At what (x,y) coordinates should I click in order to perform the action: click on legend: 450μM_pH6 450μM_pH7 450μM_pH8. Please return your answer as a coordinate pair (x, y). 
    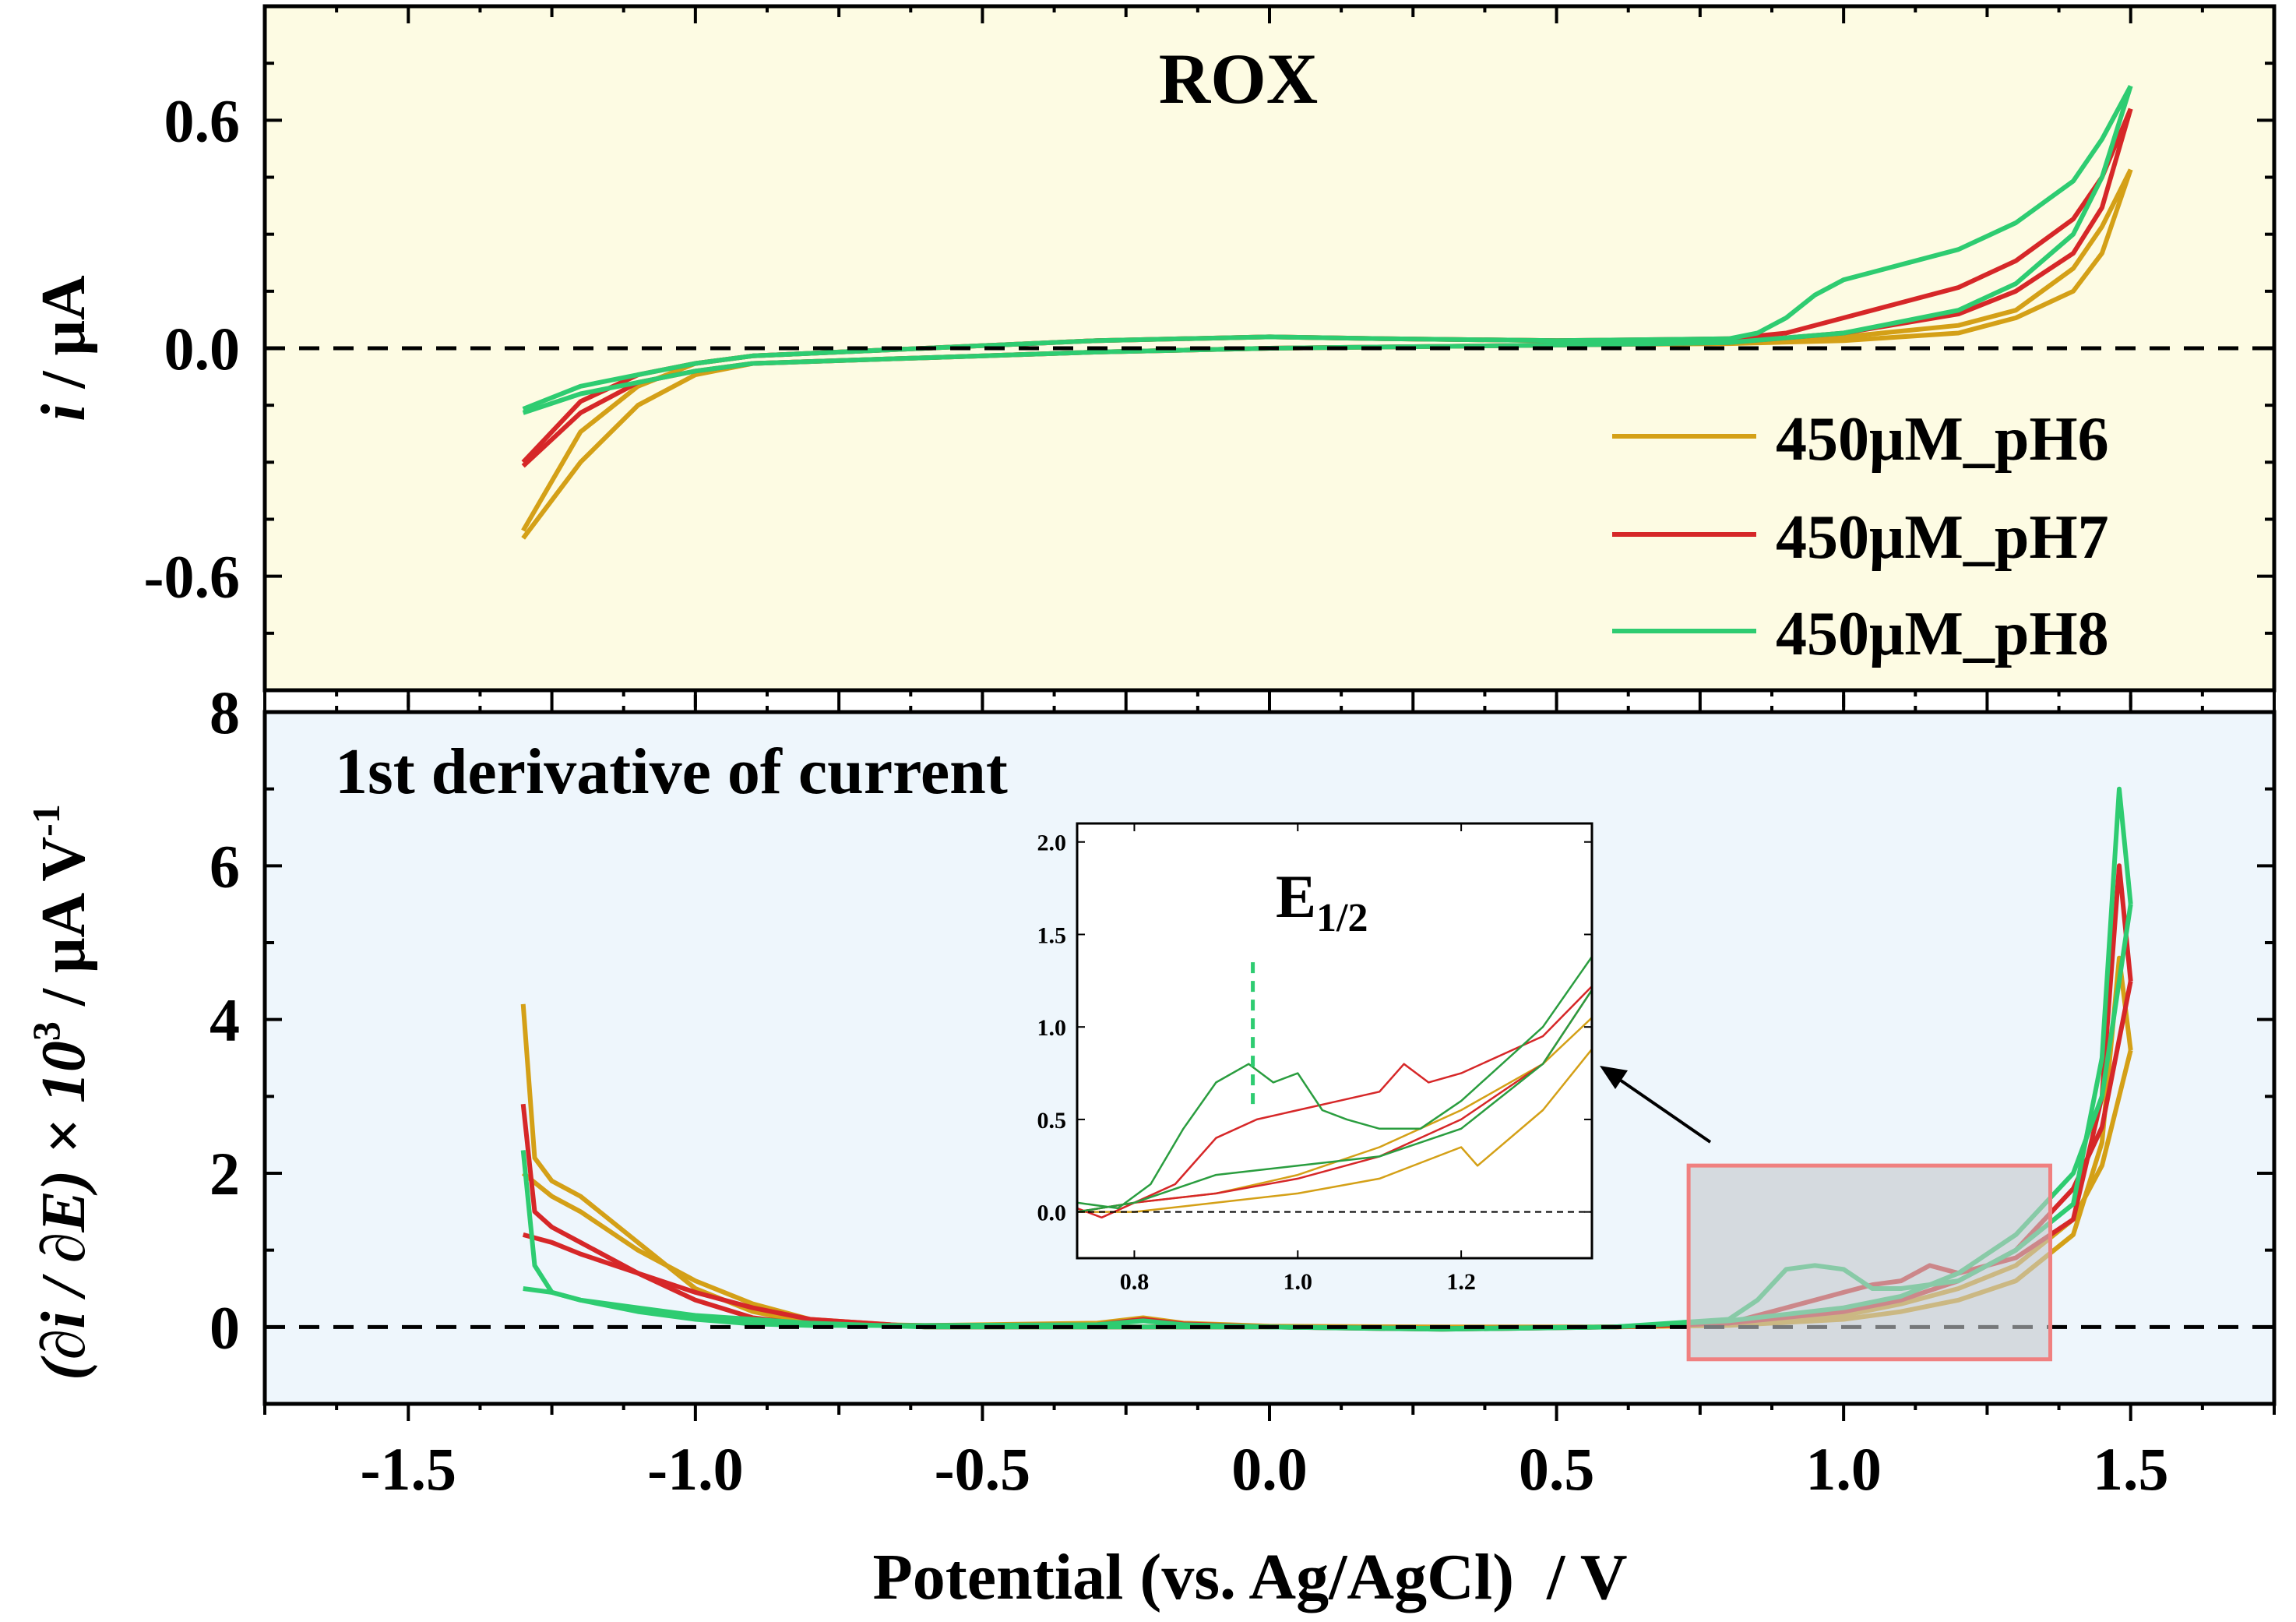
    Looking at the image, I should click on (1861, 536).